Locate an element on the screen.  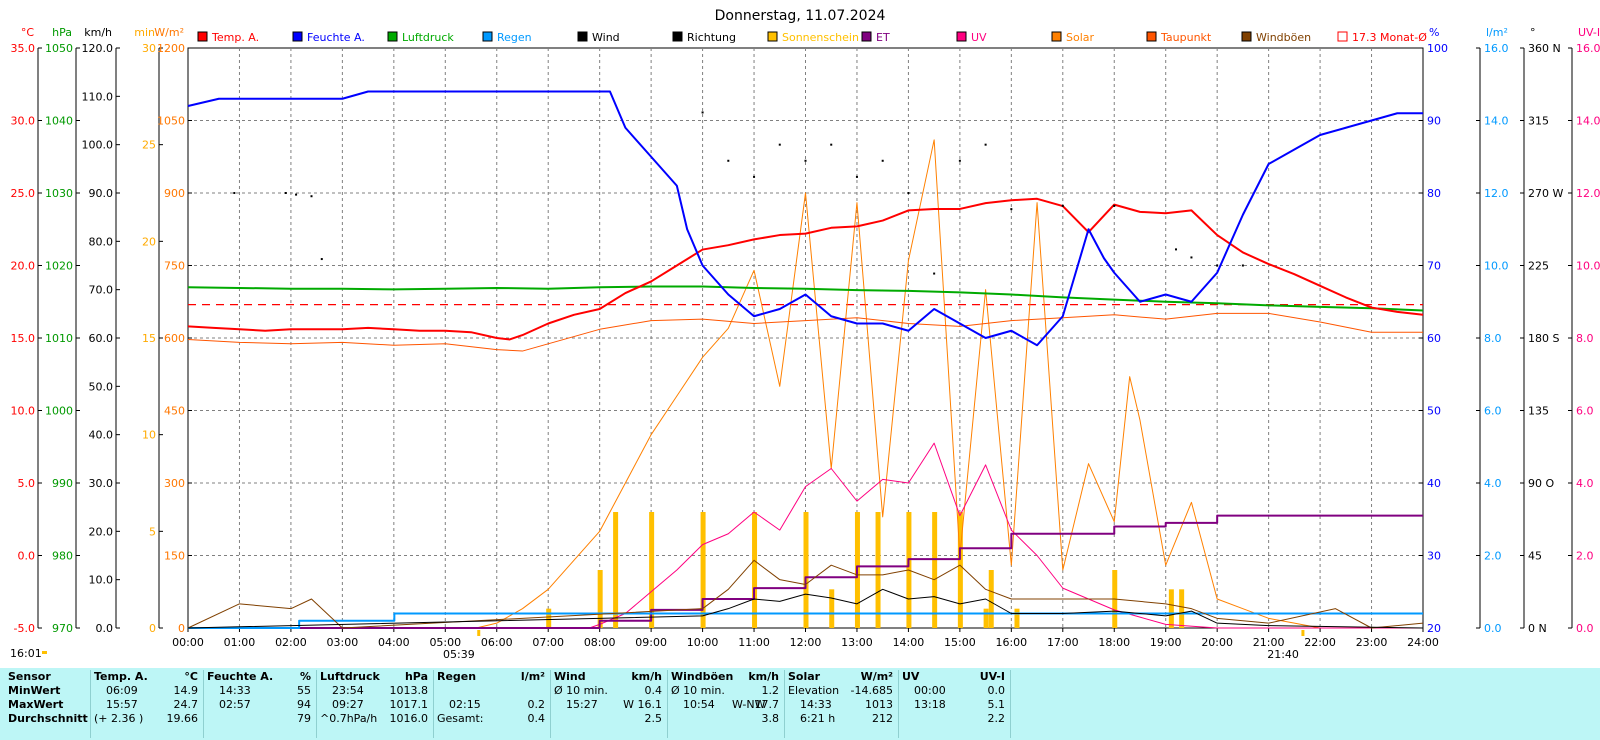
legend-label: Luftdruck is located at coordinates (428, 37).